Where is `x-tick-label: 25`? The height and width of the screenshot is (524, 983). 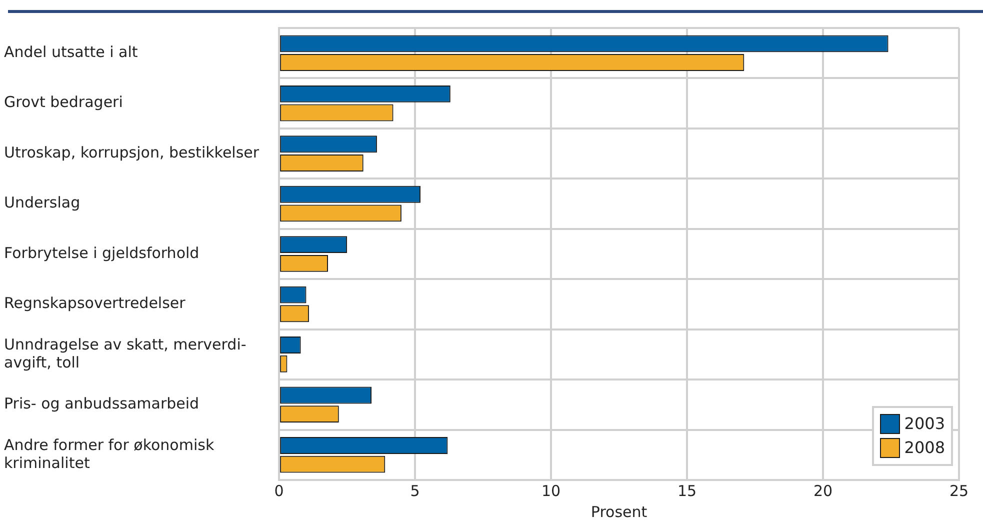 x-tick-label: 25 is located at coordinates (959, 491).